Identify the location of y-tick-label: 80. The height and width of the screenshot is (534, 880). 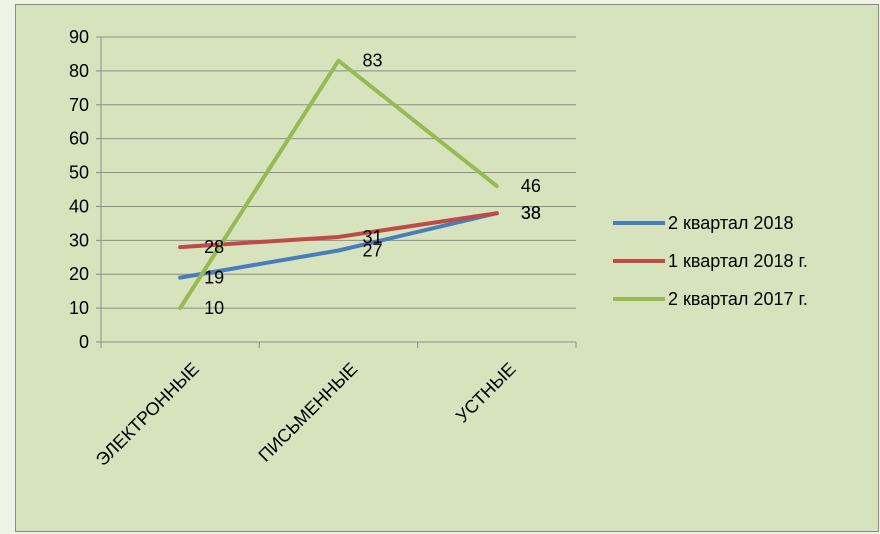
(79, 71).